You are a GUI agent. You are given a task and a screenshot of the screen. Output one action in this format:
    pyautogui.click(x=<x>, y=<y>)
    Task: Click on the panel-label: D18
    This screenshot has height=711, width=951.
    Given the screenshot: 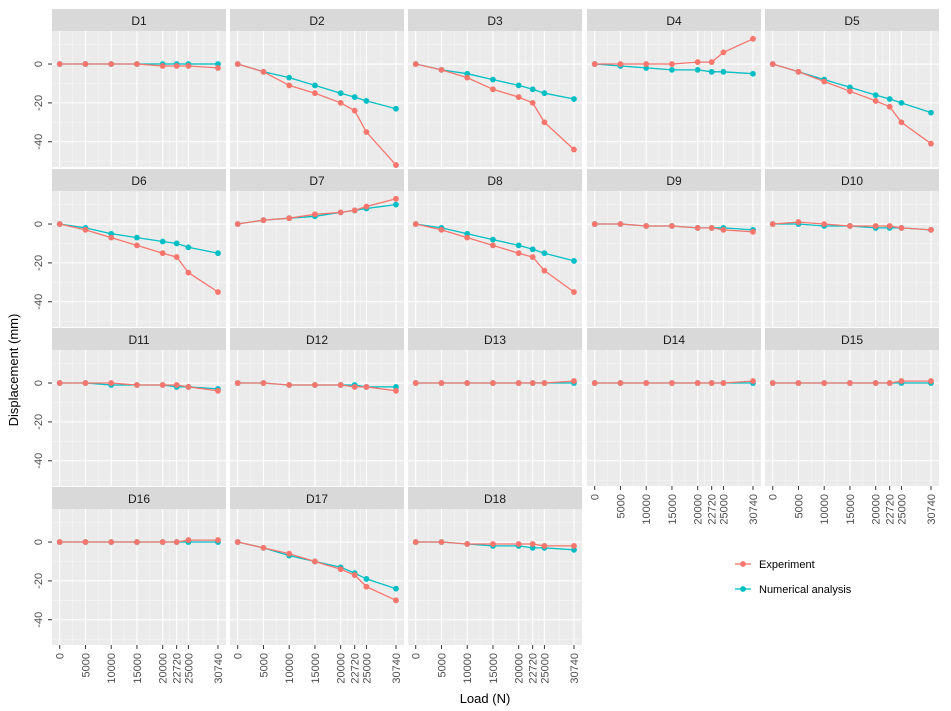 What is the action you would take?
    pyautogui.click(x=495, y=499)
    